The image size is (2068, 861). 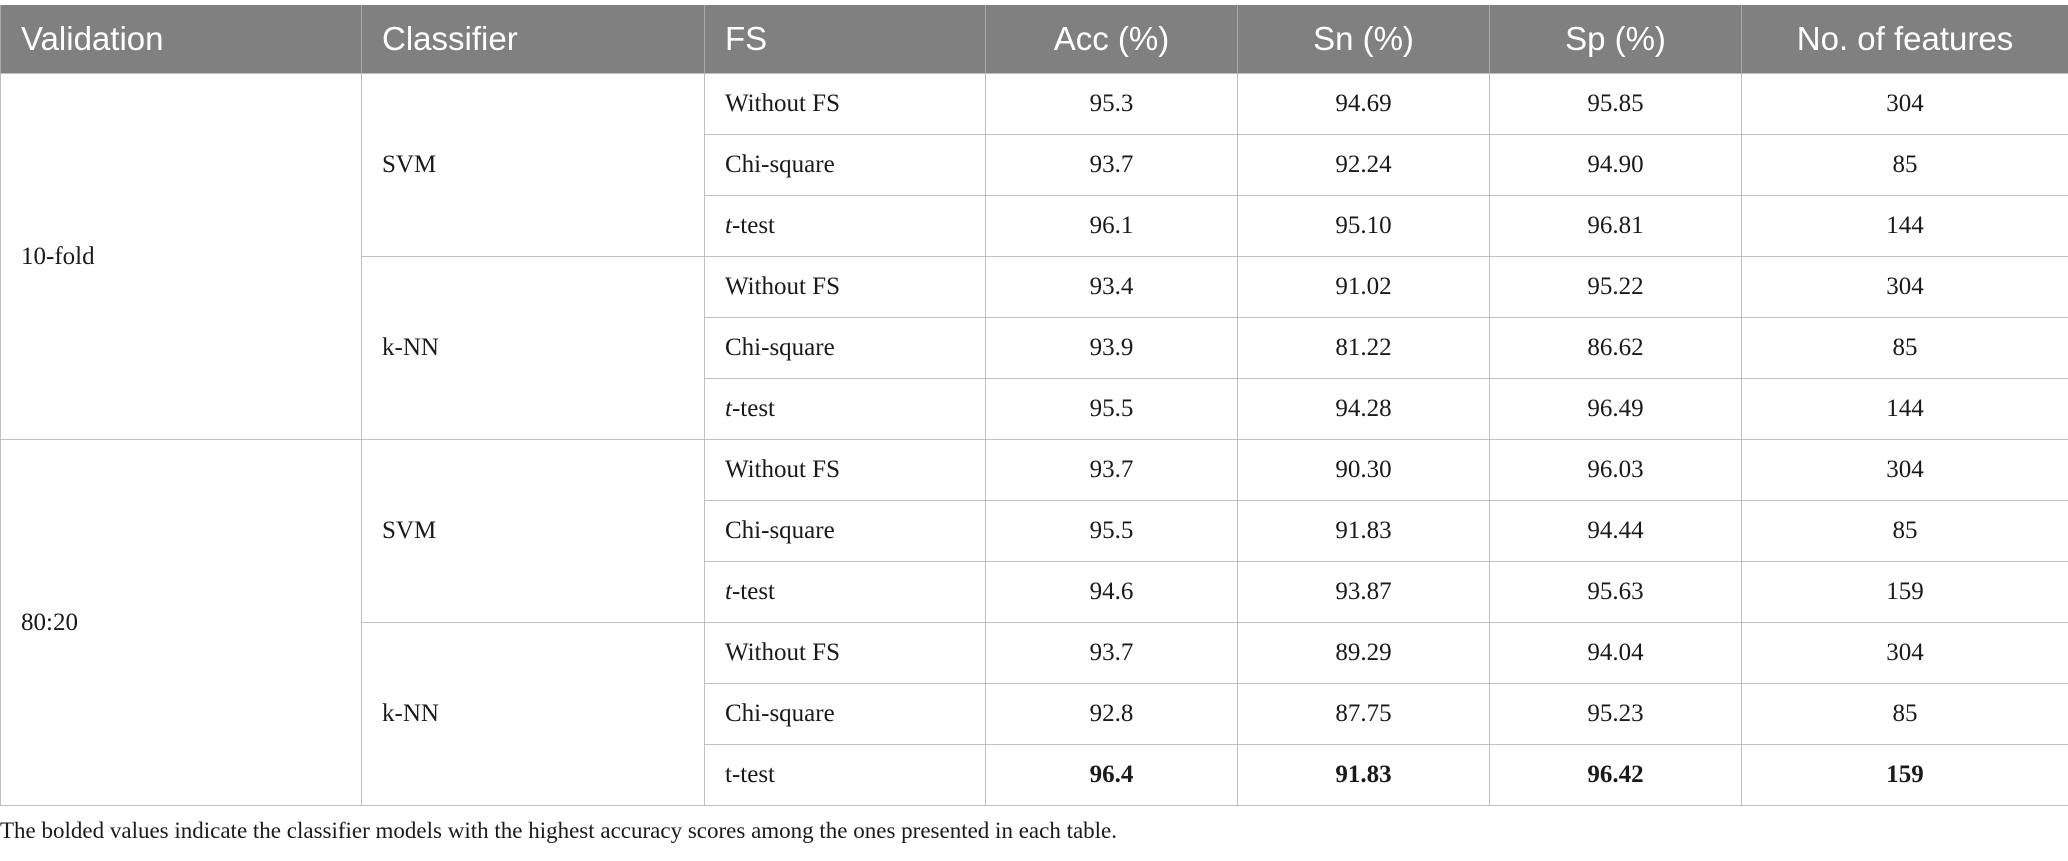 I want to click on acc-cell-best: 96.4, so click(x=1111, y=775).